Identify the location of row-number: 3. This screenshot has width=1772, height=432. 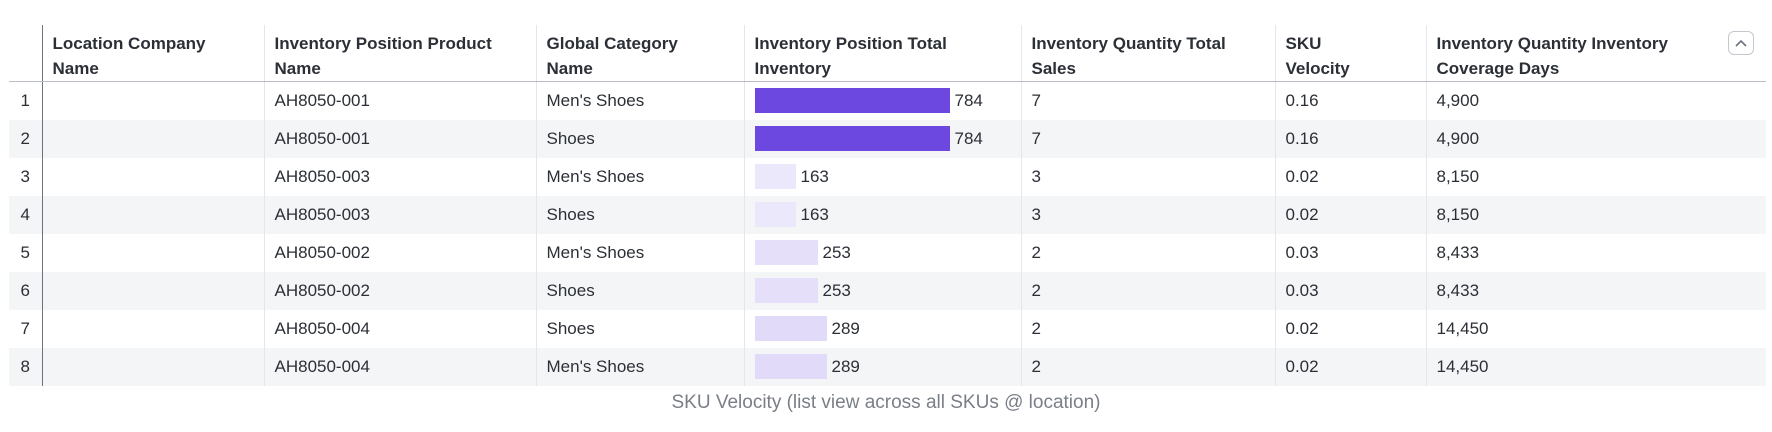
(25, 176).